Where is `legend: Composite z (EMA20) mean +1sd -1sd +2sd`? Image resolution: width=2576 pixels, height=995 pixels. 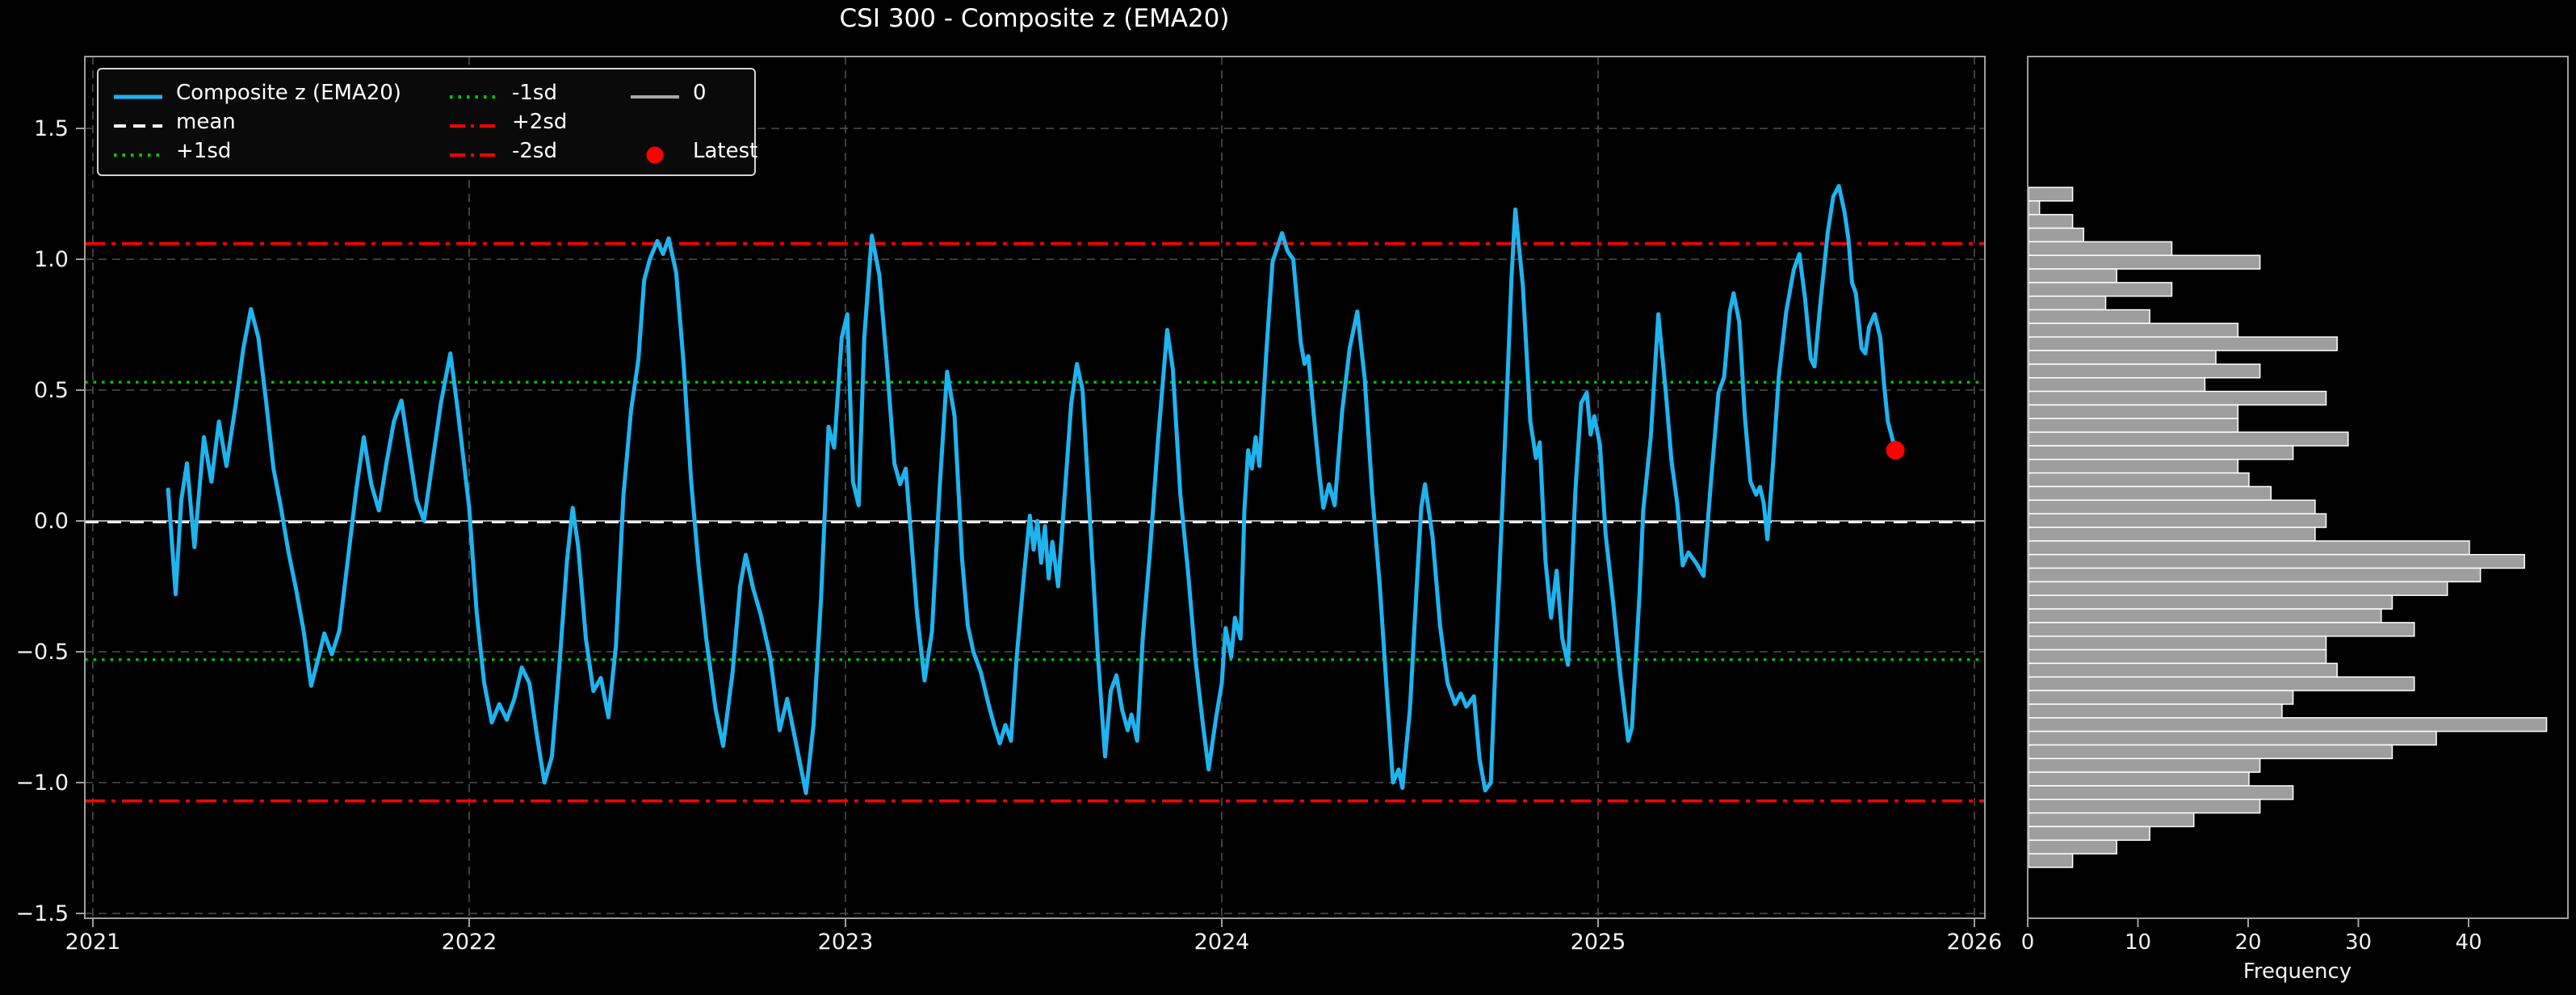
legend: Composite z (EMA20) mean +1sd -1sd +2sd is located at coordinates (427, 122).